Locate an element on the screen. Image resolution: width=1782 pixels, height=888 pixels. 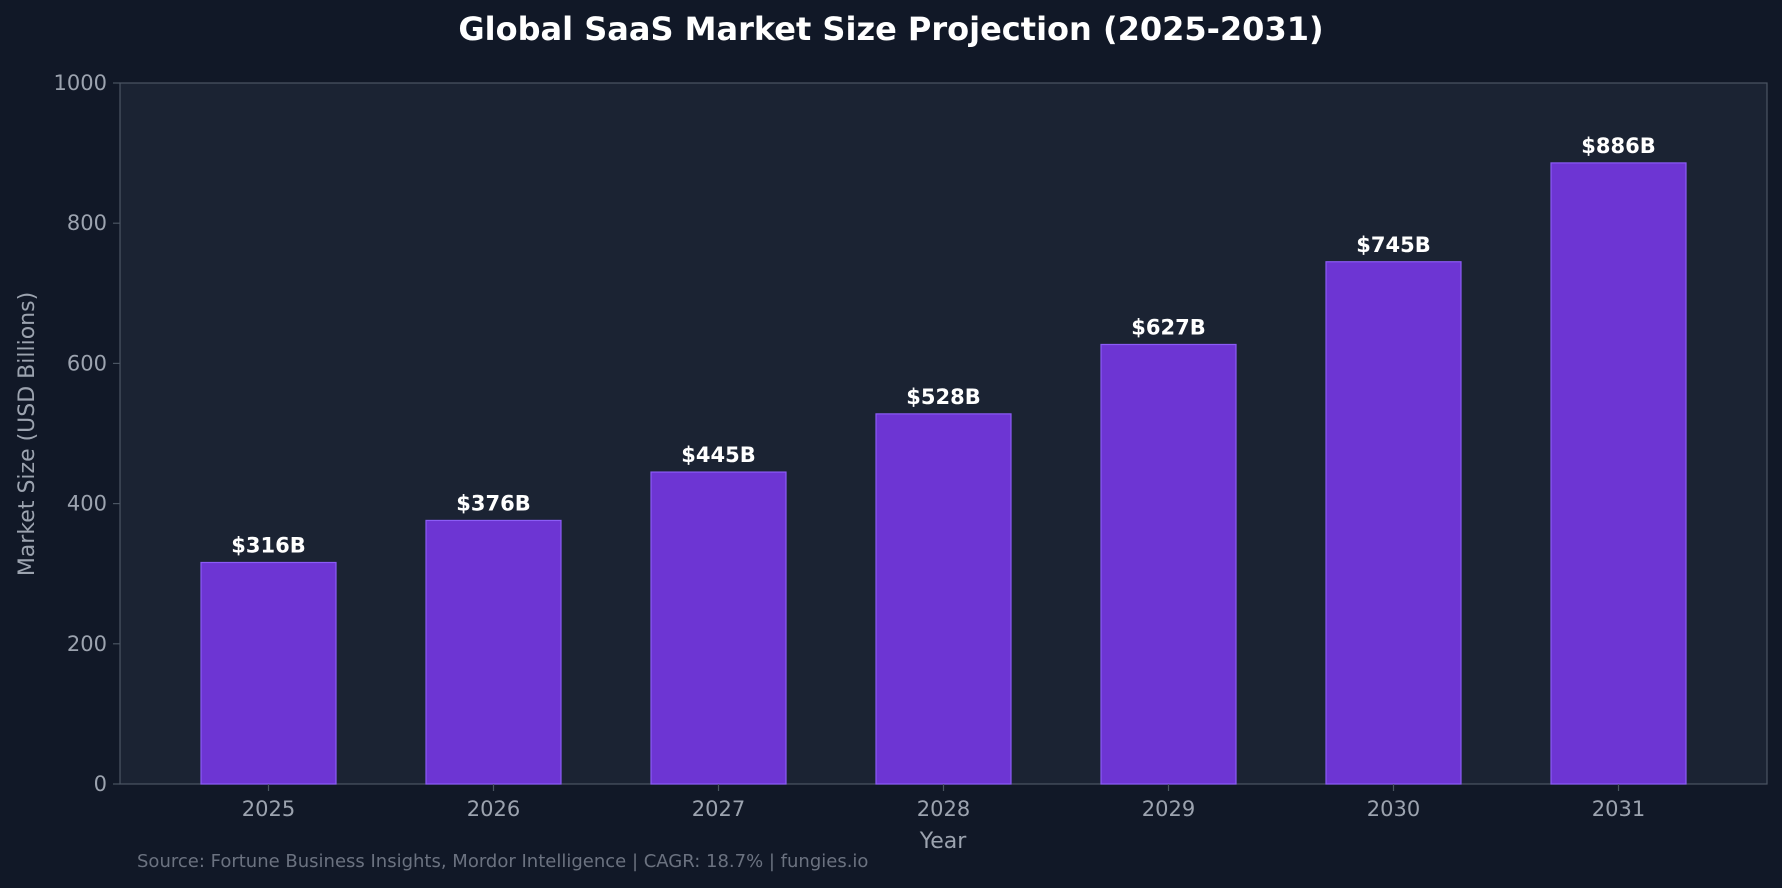
bar-value-label: $445B is located at coordinates (718, 455).